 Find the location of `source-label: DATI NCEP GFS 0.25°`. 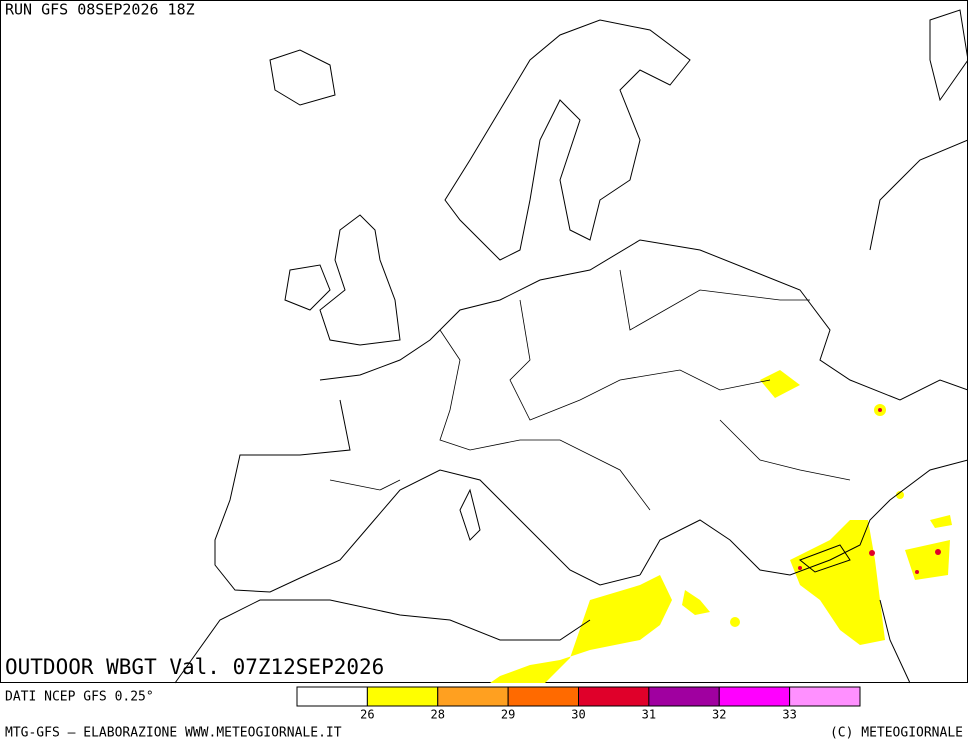

source-label: DATI NCEP GFS 0.25° is located at coordinates (79, 697).